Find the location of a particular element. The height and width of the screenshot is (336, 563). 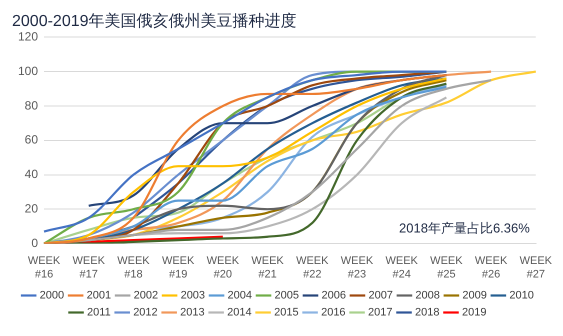

x-tick-label: WEEK #23 is located at coordinates (357, 267).